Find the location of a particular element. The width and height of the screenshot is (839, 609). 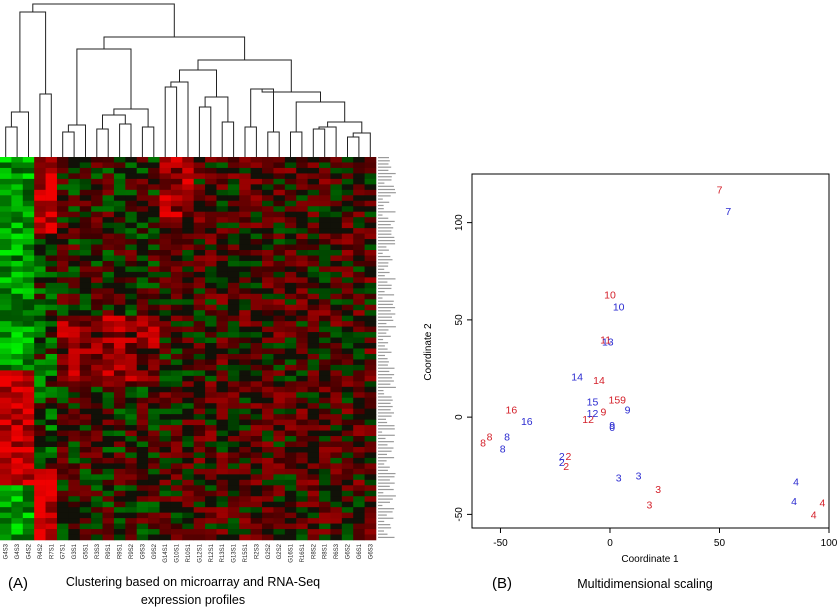

mds-point-blue: 3 is located at coordinates (639, 477).